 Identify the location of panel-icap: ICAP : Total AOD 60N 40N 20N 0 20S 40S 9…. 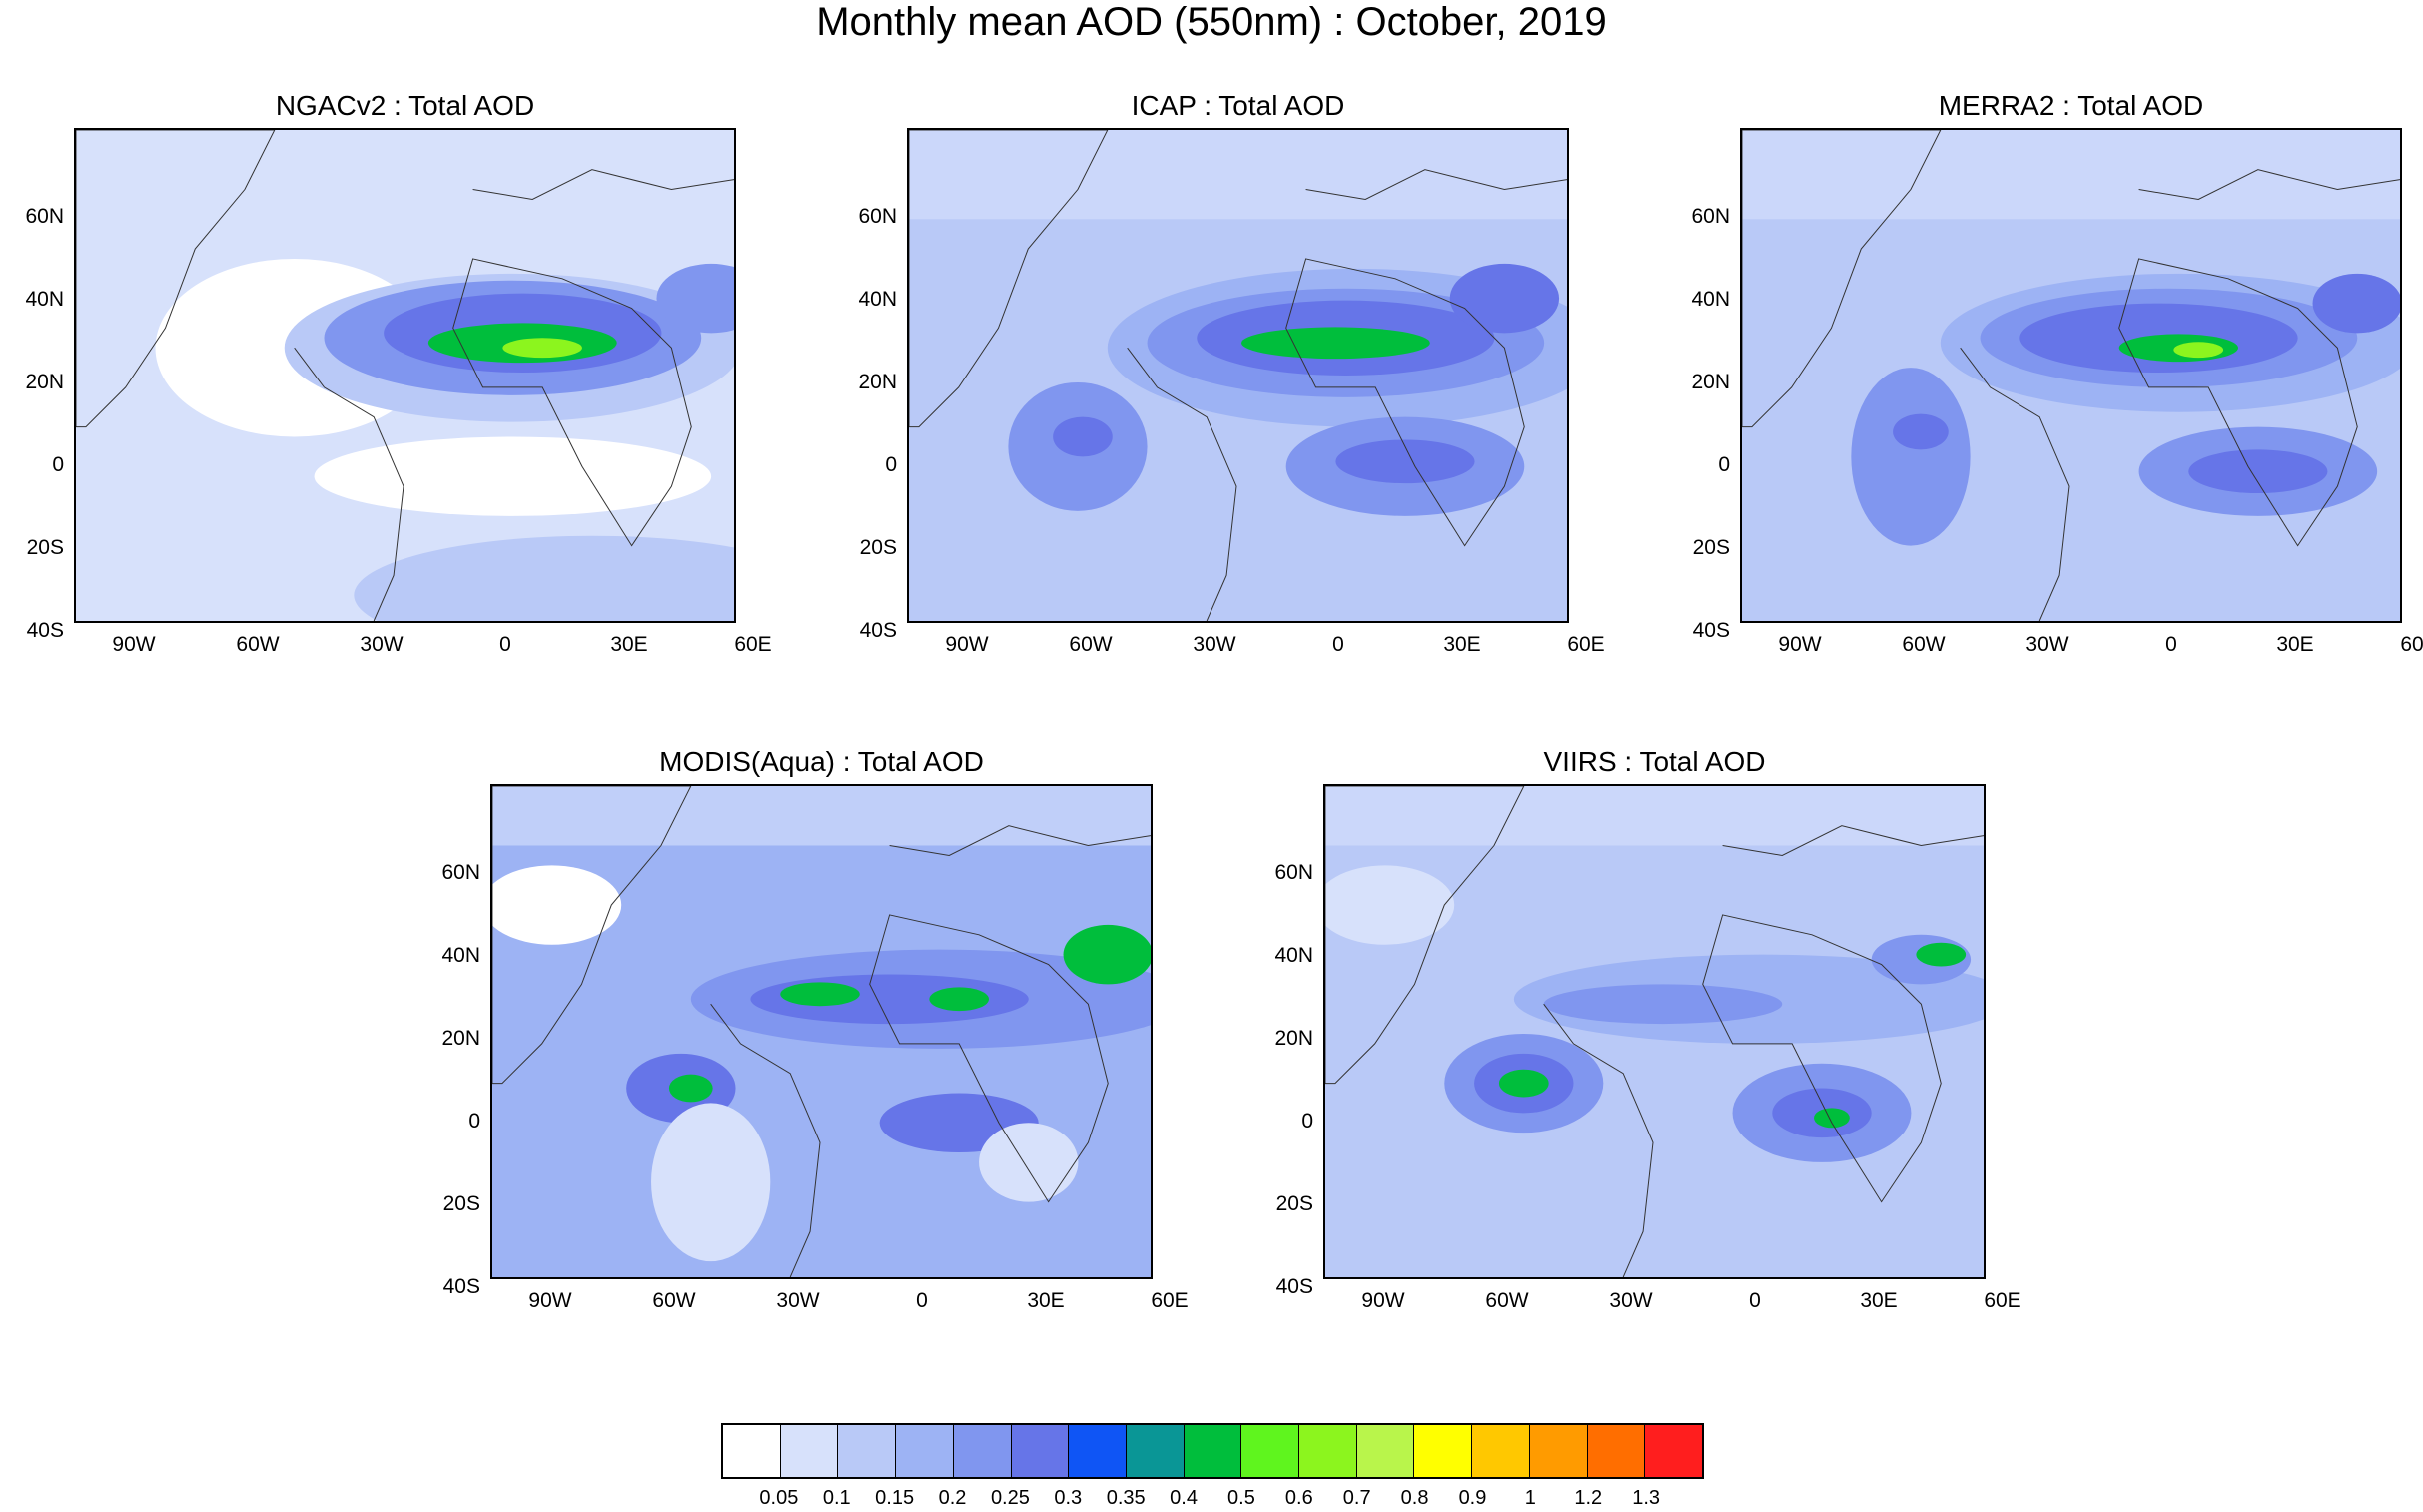
(1226, 397).